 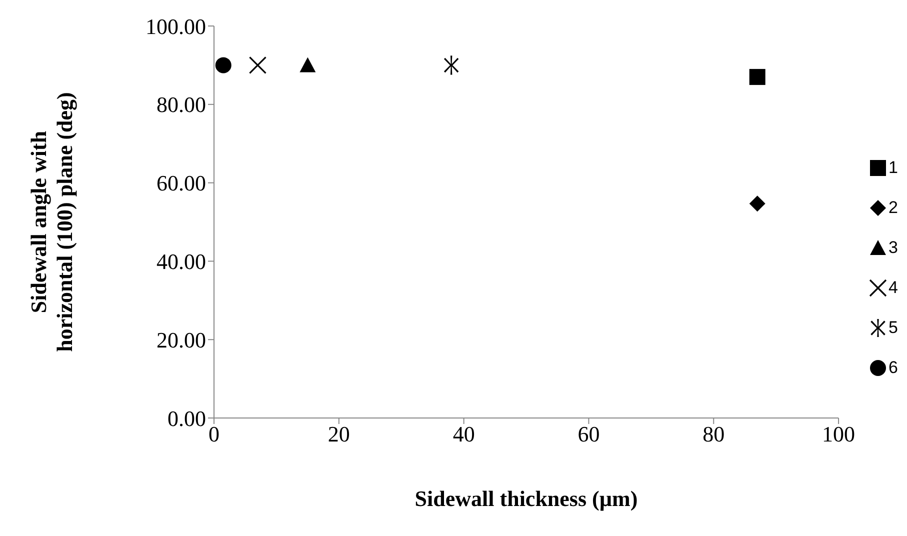 What do you see at coordinates (181, 183) in the screenshot?
I see `y-tick-label: 60.00` at bounding box center [181, 183].